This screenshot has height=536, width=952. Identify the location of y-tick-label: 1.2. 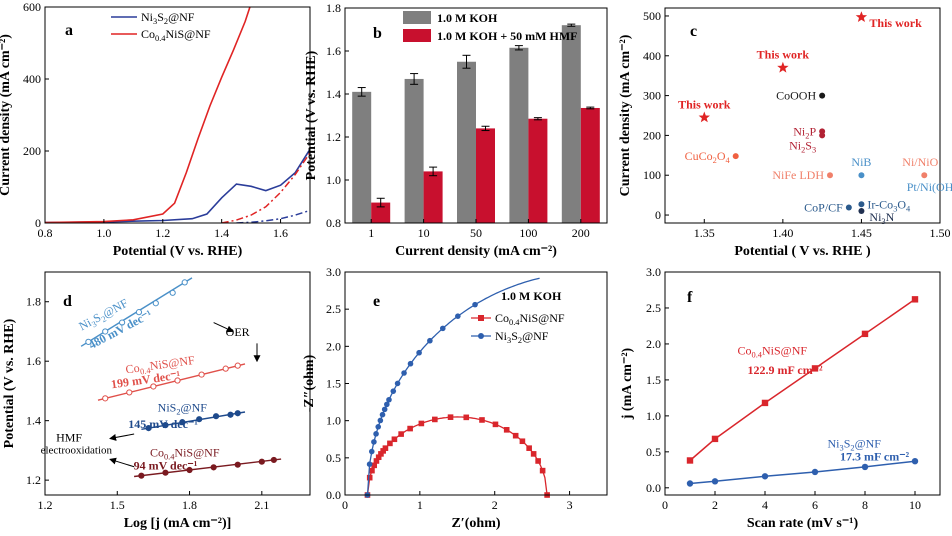
(333, 137).